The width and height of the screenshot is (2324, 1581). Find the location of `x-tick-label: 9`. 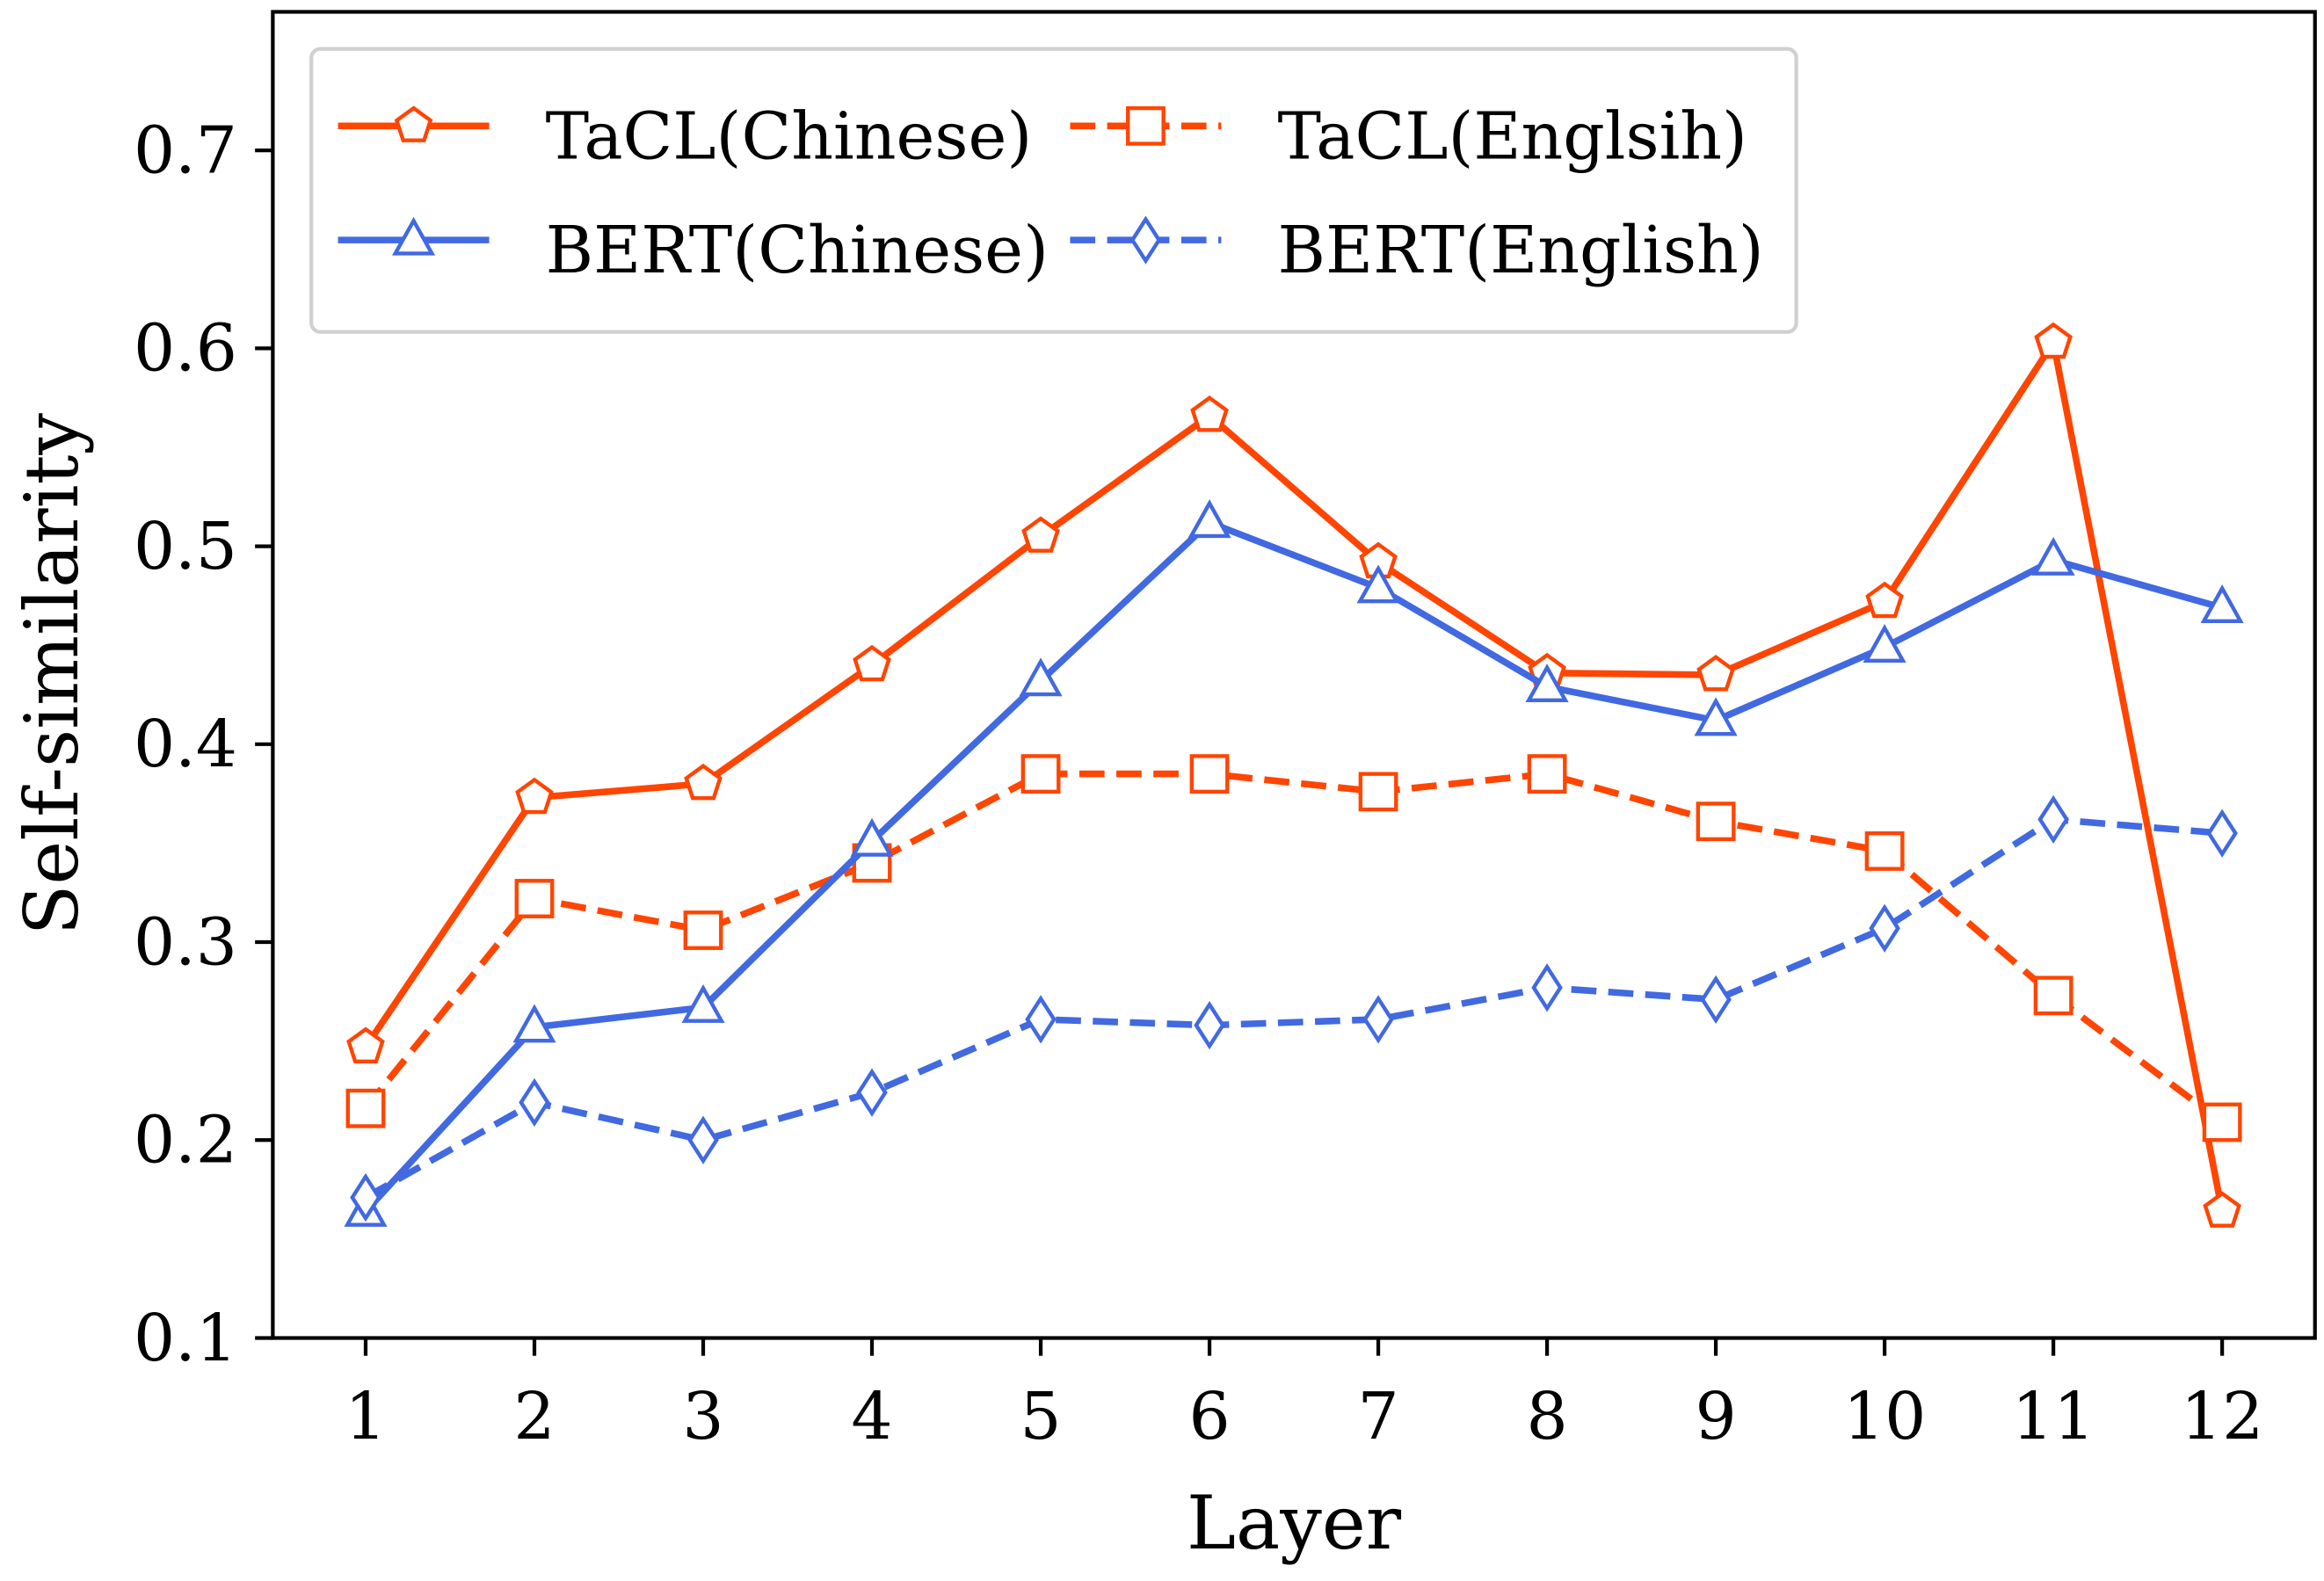

x-tick-label: 9 is located at coordinates (1715, 1417).